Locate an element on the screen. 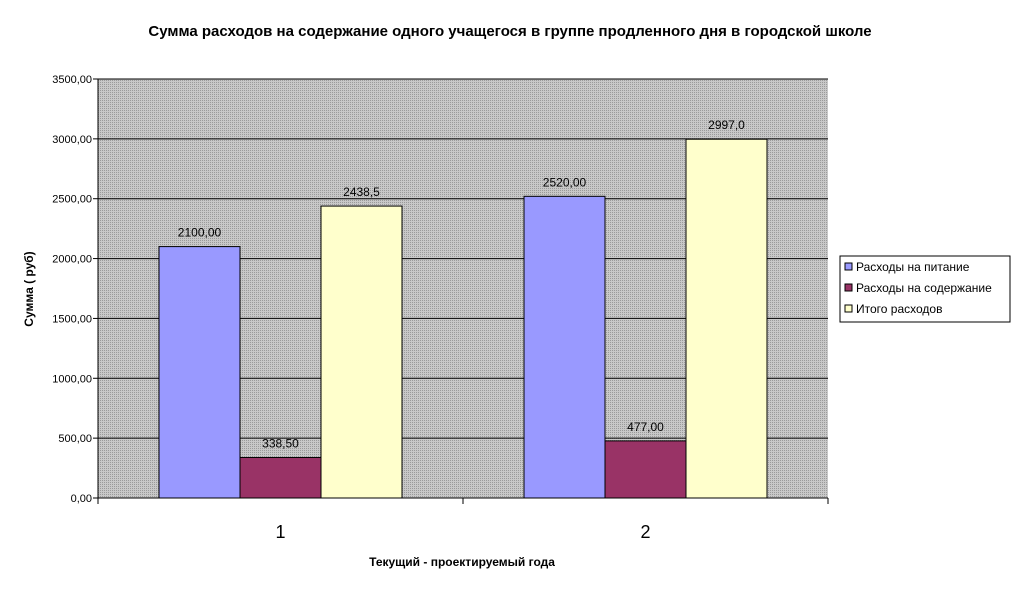  y-tick-label: 0,00 is located at coordinates (81, 499).